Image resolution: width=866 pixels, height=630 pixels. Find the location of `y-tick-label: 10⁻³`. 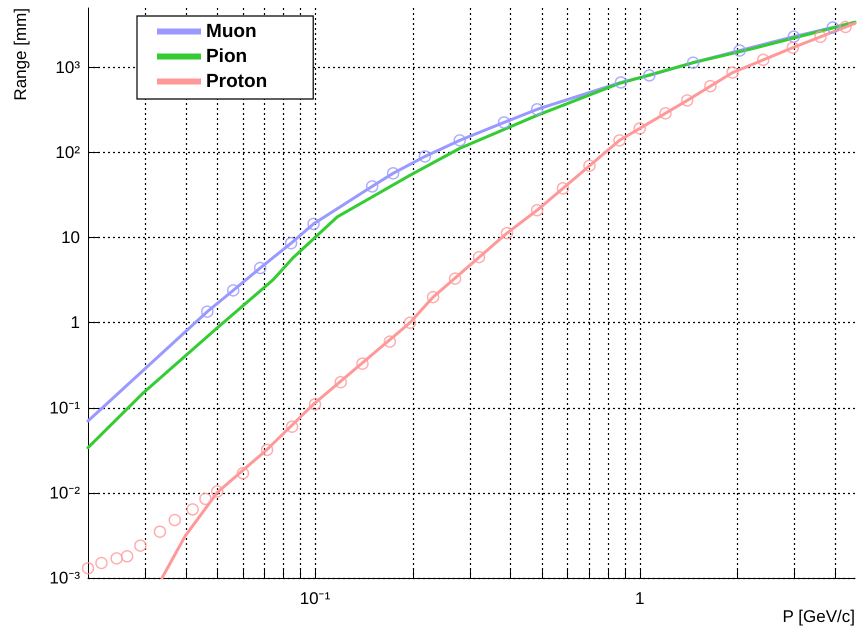

y-tick-label: 10⁻³ is located at coordinates (64, 578).